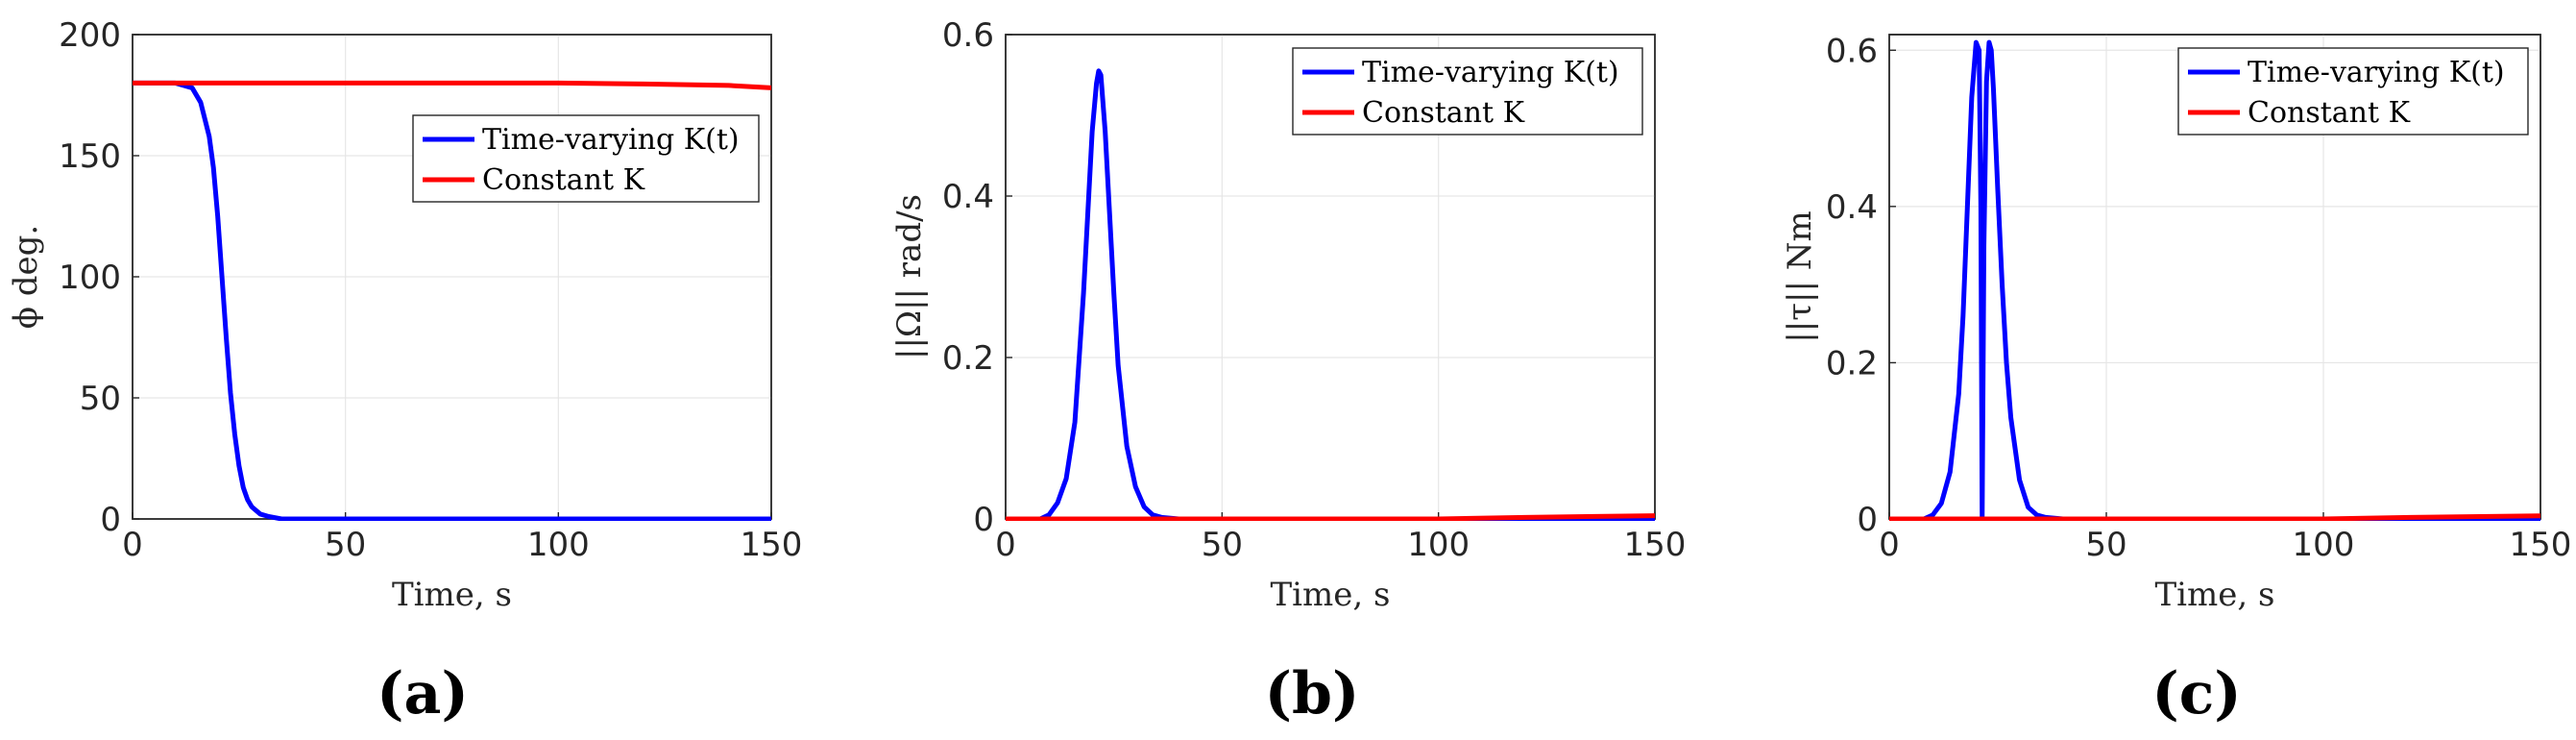 Image resolution: width=2576 pixels, height=740 pixels. I want to click on y-tick-label: 150, so click(90, 156).